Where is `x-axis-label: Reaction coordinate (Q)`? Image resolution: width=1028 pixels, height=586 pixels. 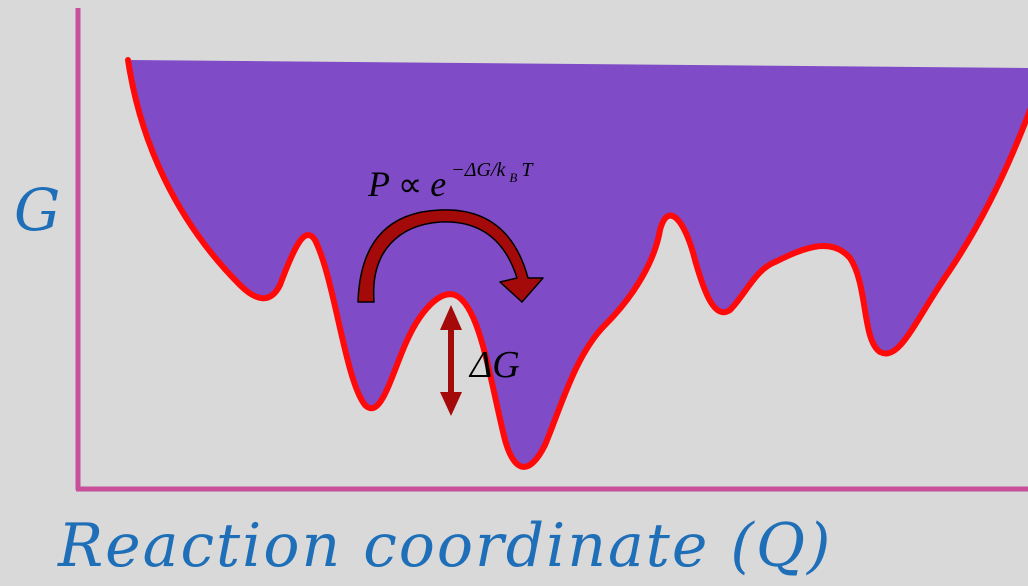 x-axis-label: Reaction coordinate (Q) is located at coordinates (444, 546).